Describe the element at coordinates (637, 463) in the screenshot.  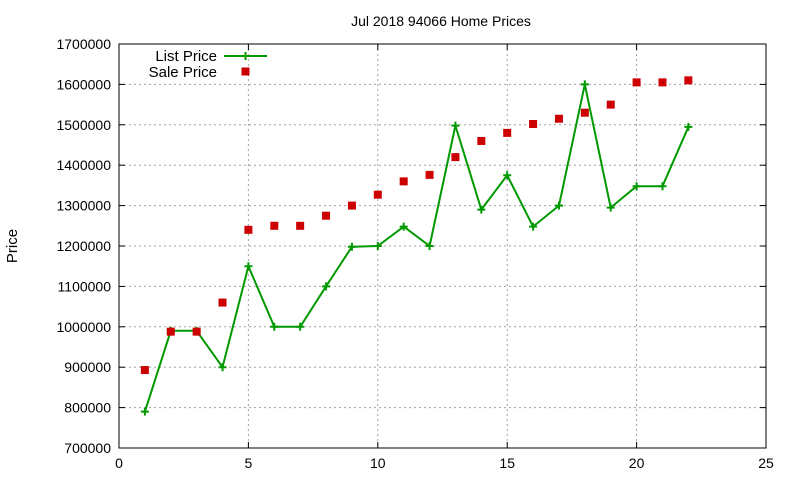
I see `x-tick-label: 20` at that location.